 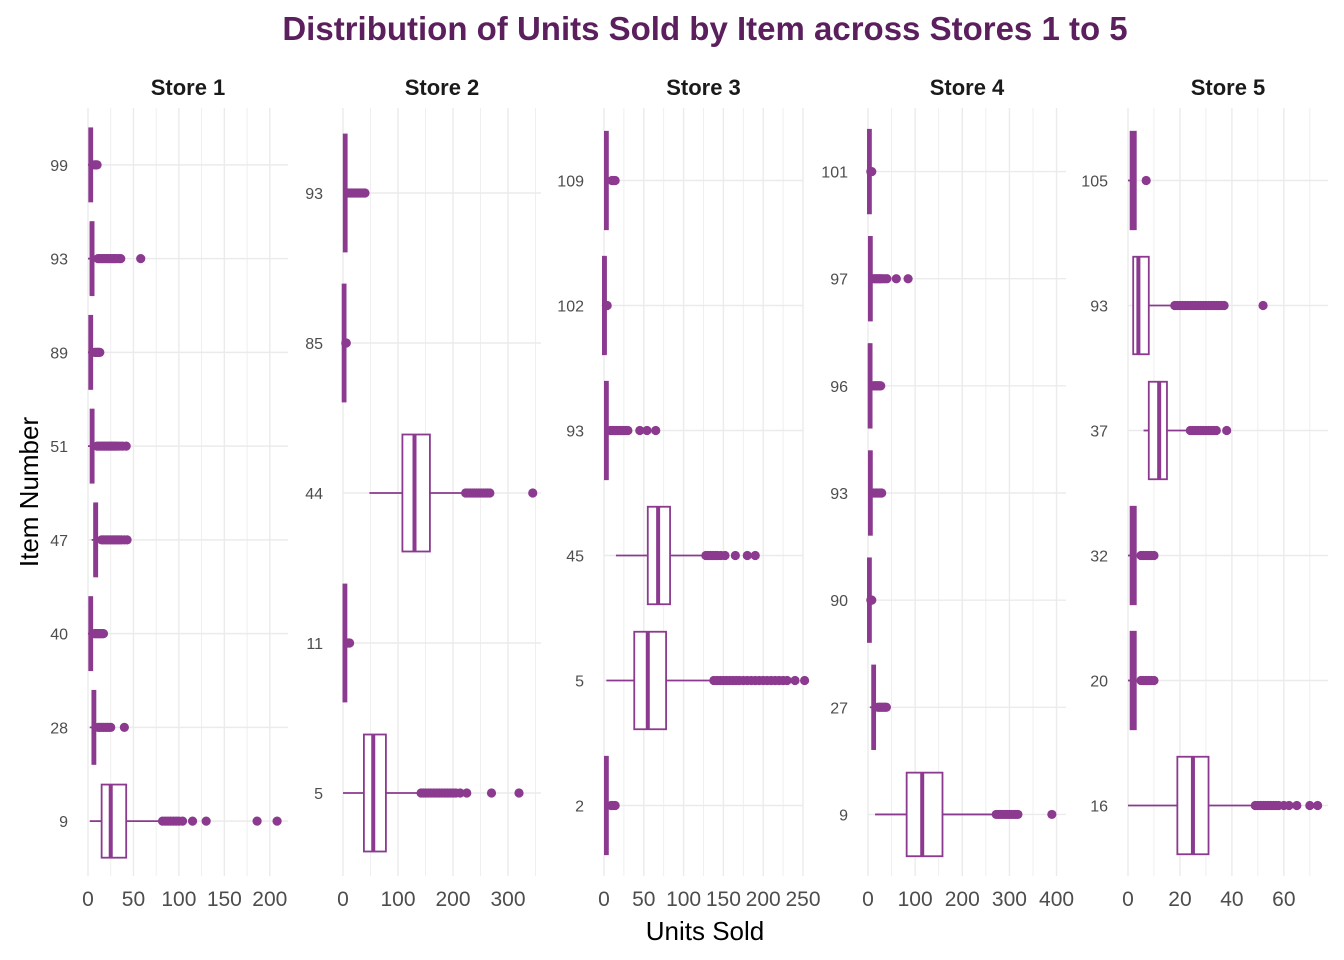 What do you see at coordinates (29, 492) in the screenshot?
I see `y-axis-title: Item Number` at bounding box center [29, 492].